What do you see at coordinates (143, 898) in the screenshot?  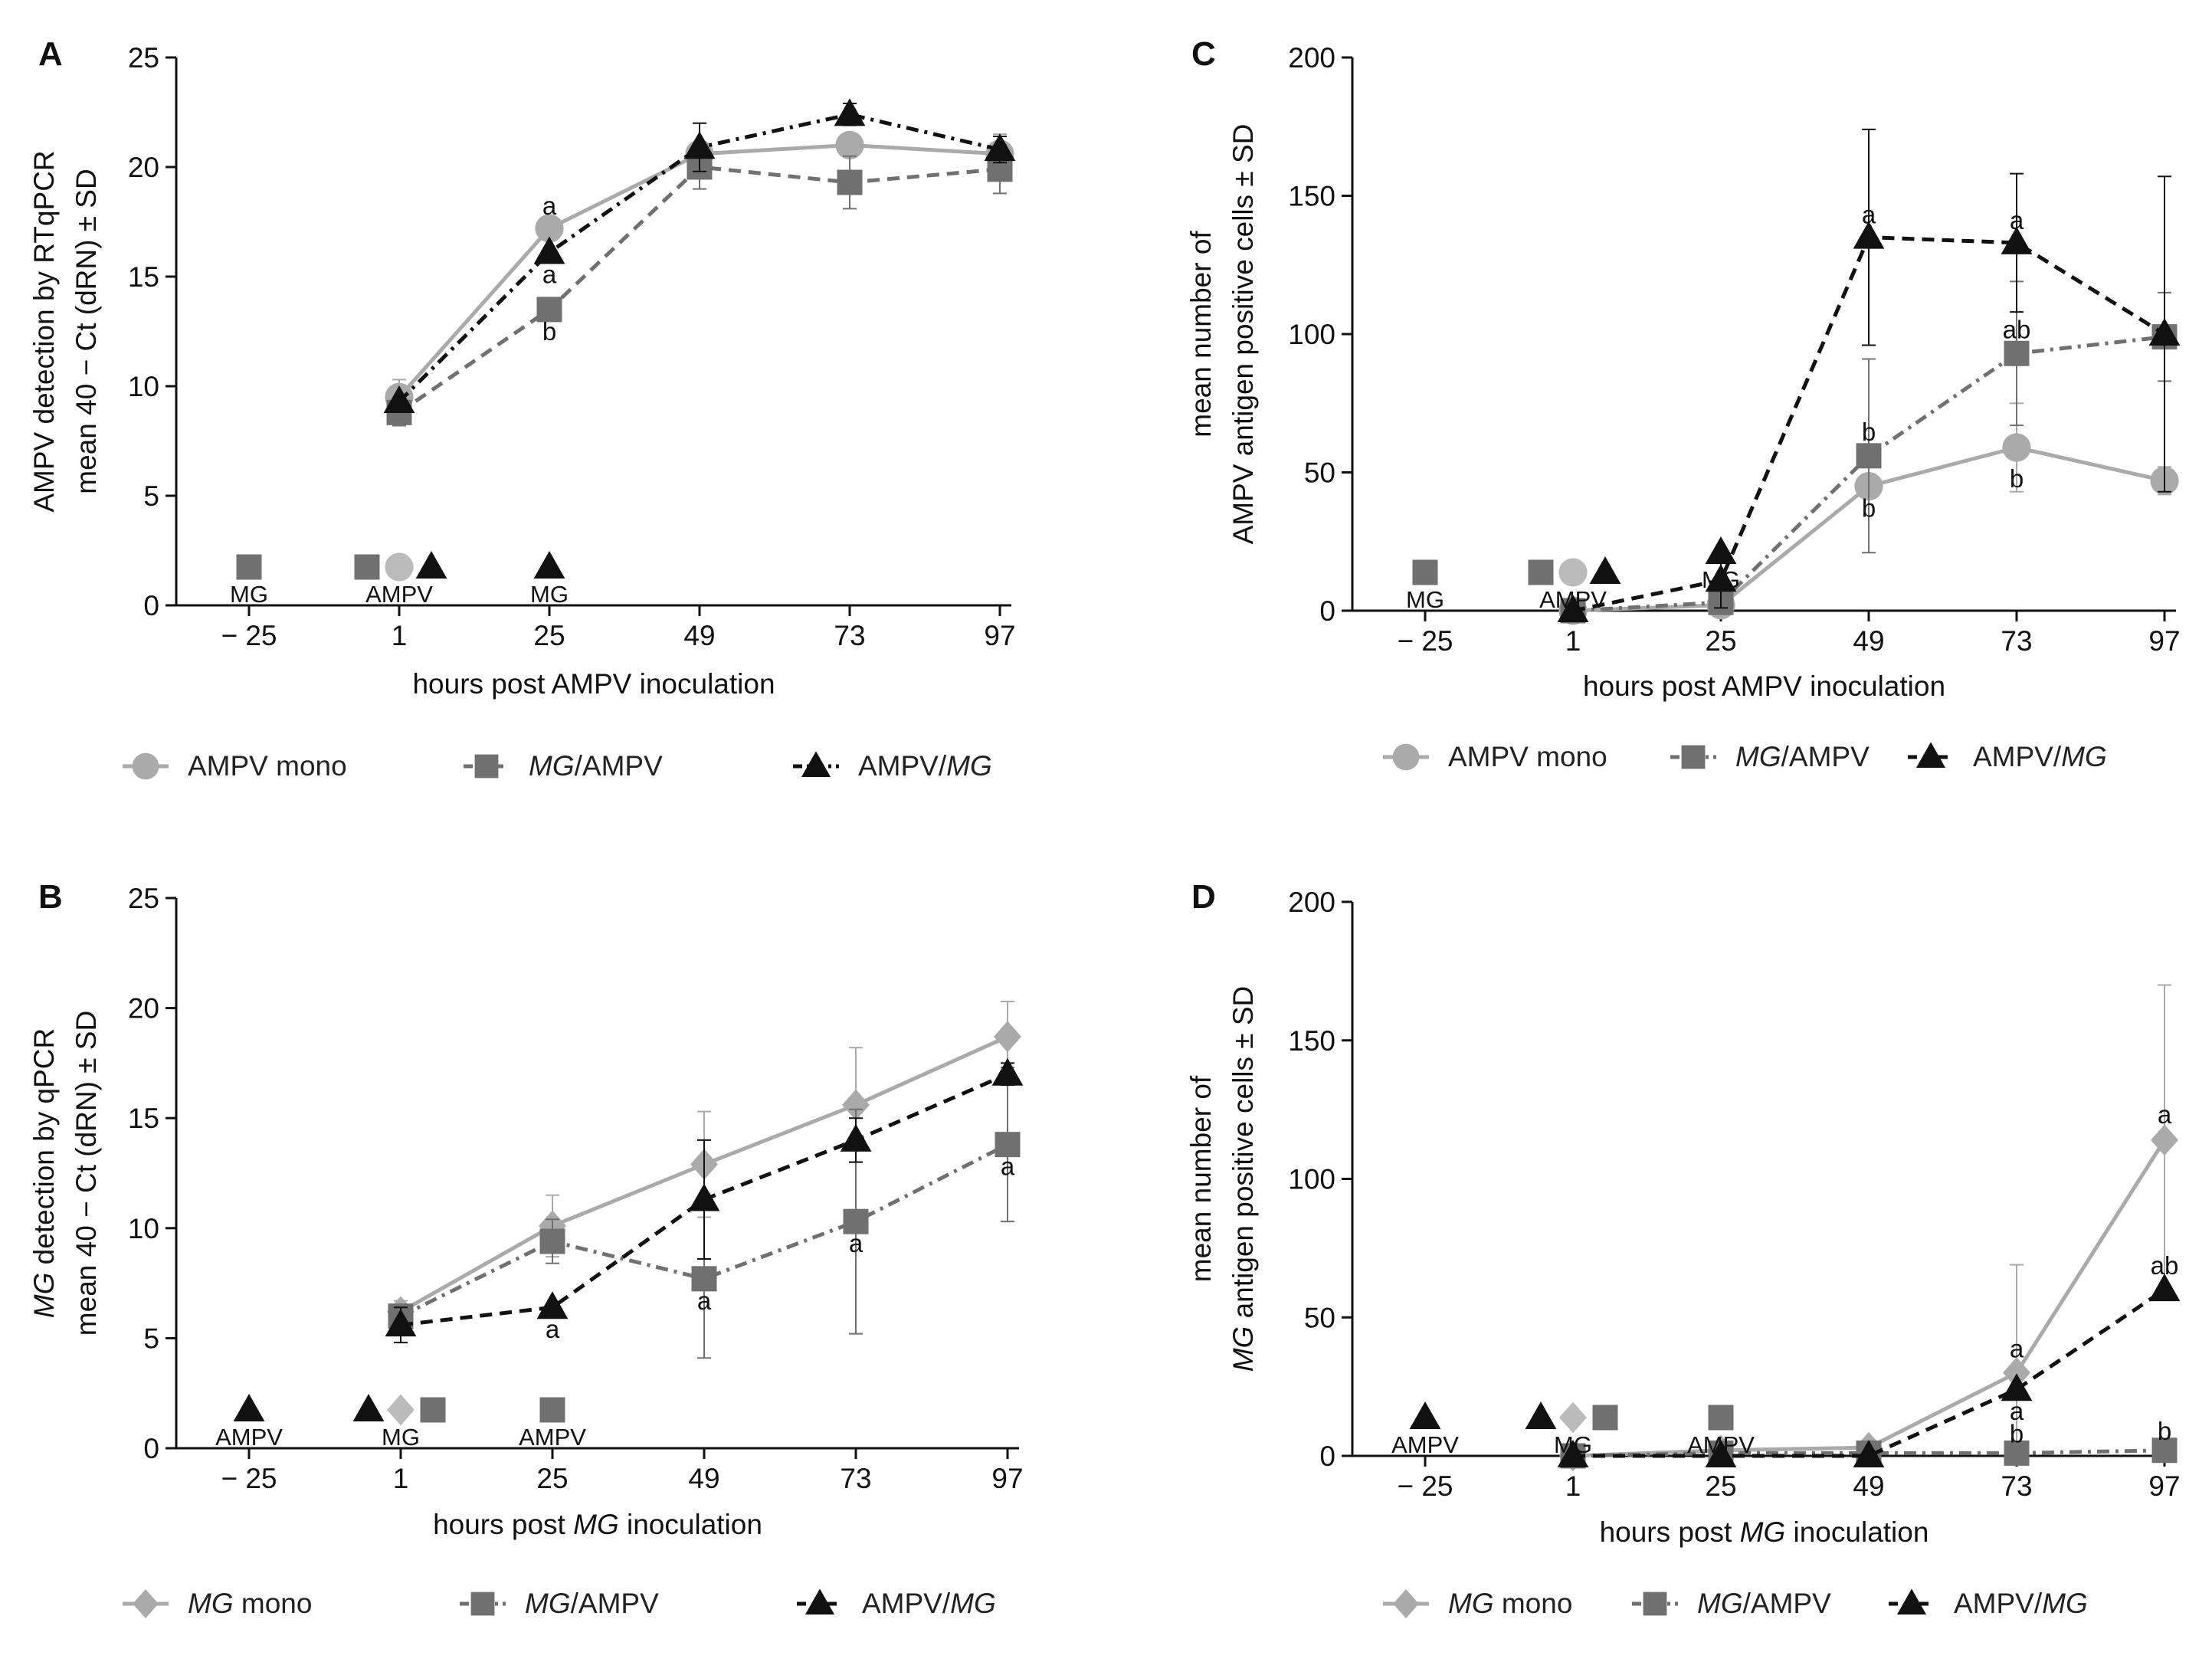 I see `y-tick-label: 25` at bounding box center [143, 898].